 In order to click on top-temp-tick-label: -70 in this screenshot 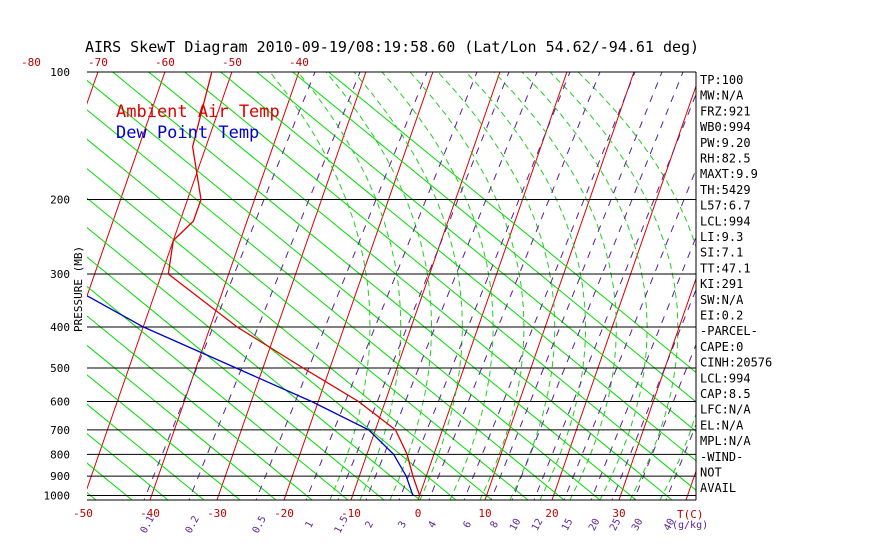, I will do `click(98, 62)`.